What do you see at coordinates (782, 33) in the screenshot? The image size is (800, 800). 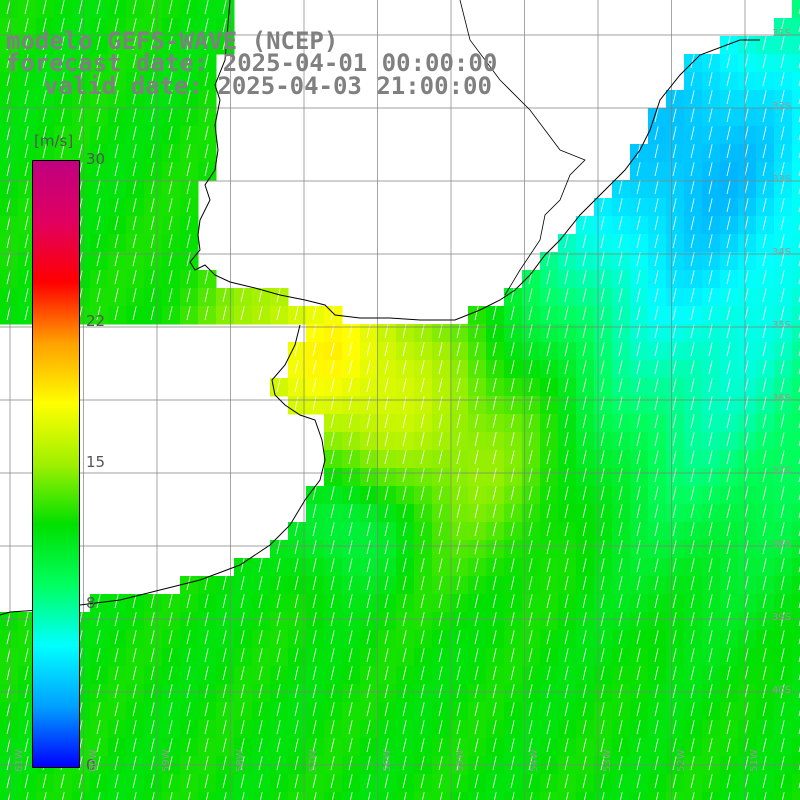 I see `lat-label: 31S` at bounding box center [782, 33].